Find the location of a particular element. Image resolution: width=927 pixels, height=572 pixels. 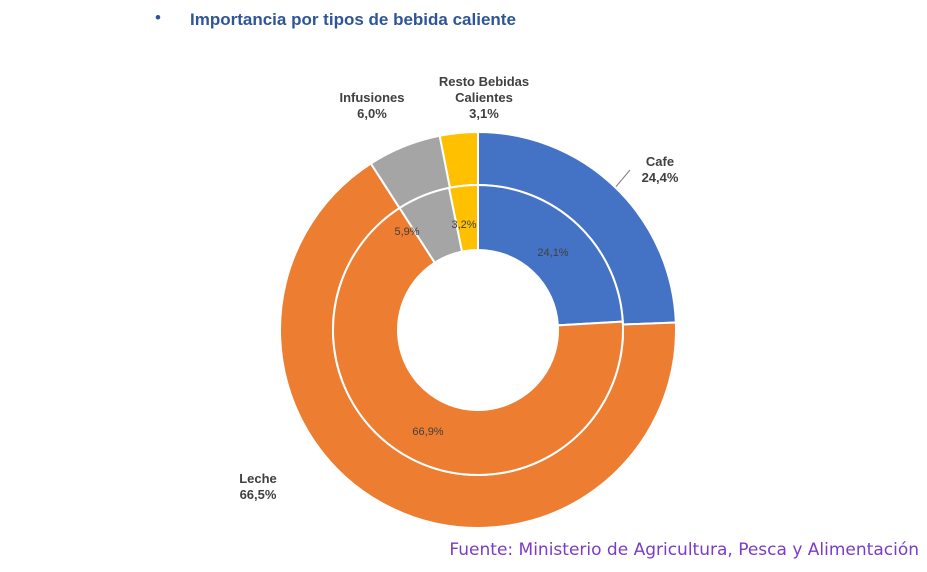

category-label: Leche is located at coordinates (258, 478).